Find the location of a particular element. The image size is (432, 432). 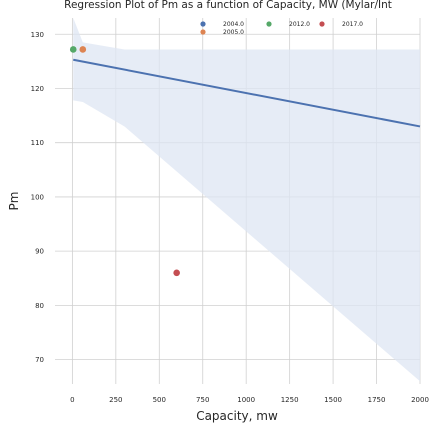

regression-line is located at coordinates (247, 93).